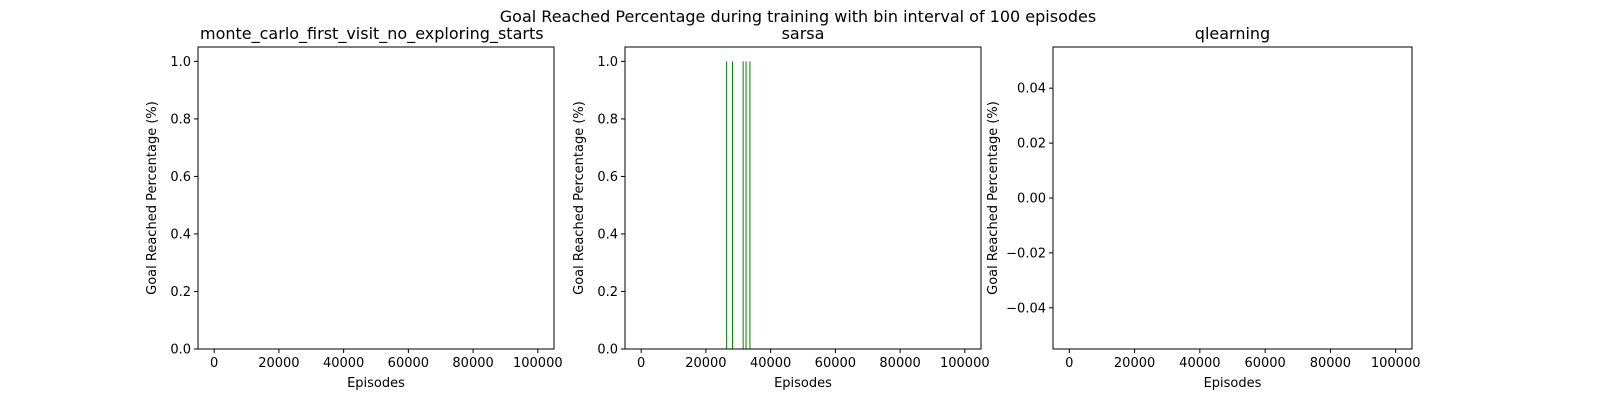 The height and width of the screenshot is (400, 1600). What do you see at coordinates (1026, 308) in the screenshot?
I see `y-tick-label: −0.04` at bounding box center [1026, 308].